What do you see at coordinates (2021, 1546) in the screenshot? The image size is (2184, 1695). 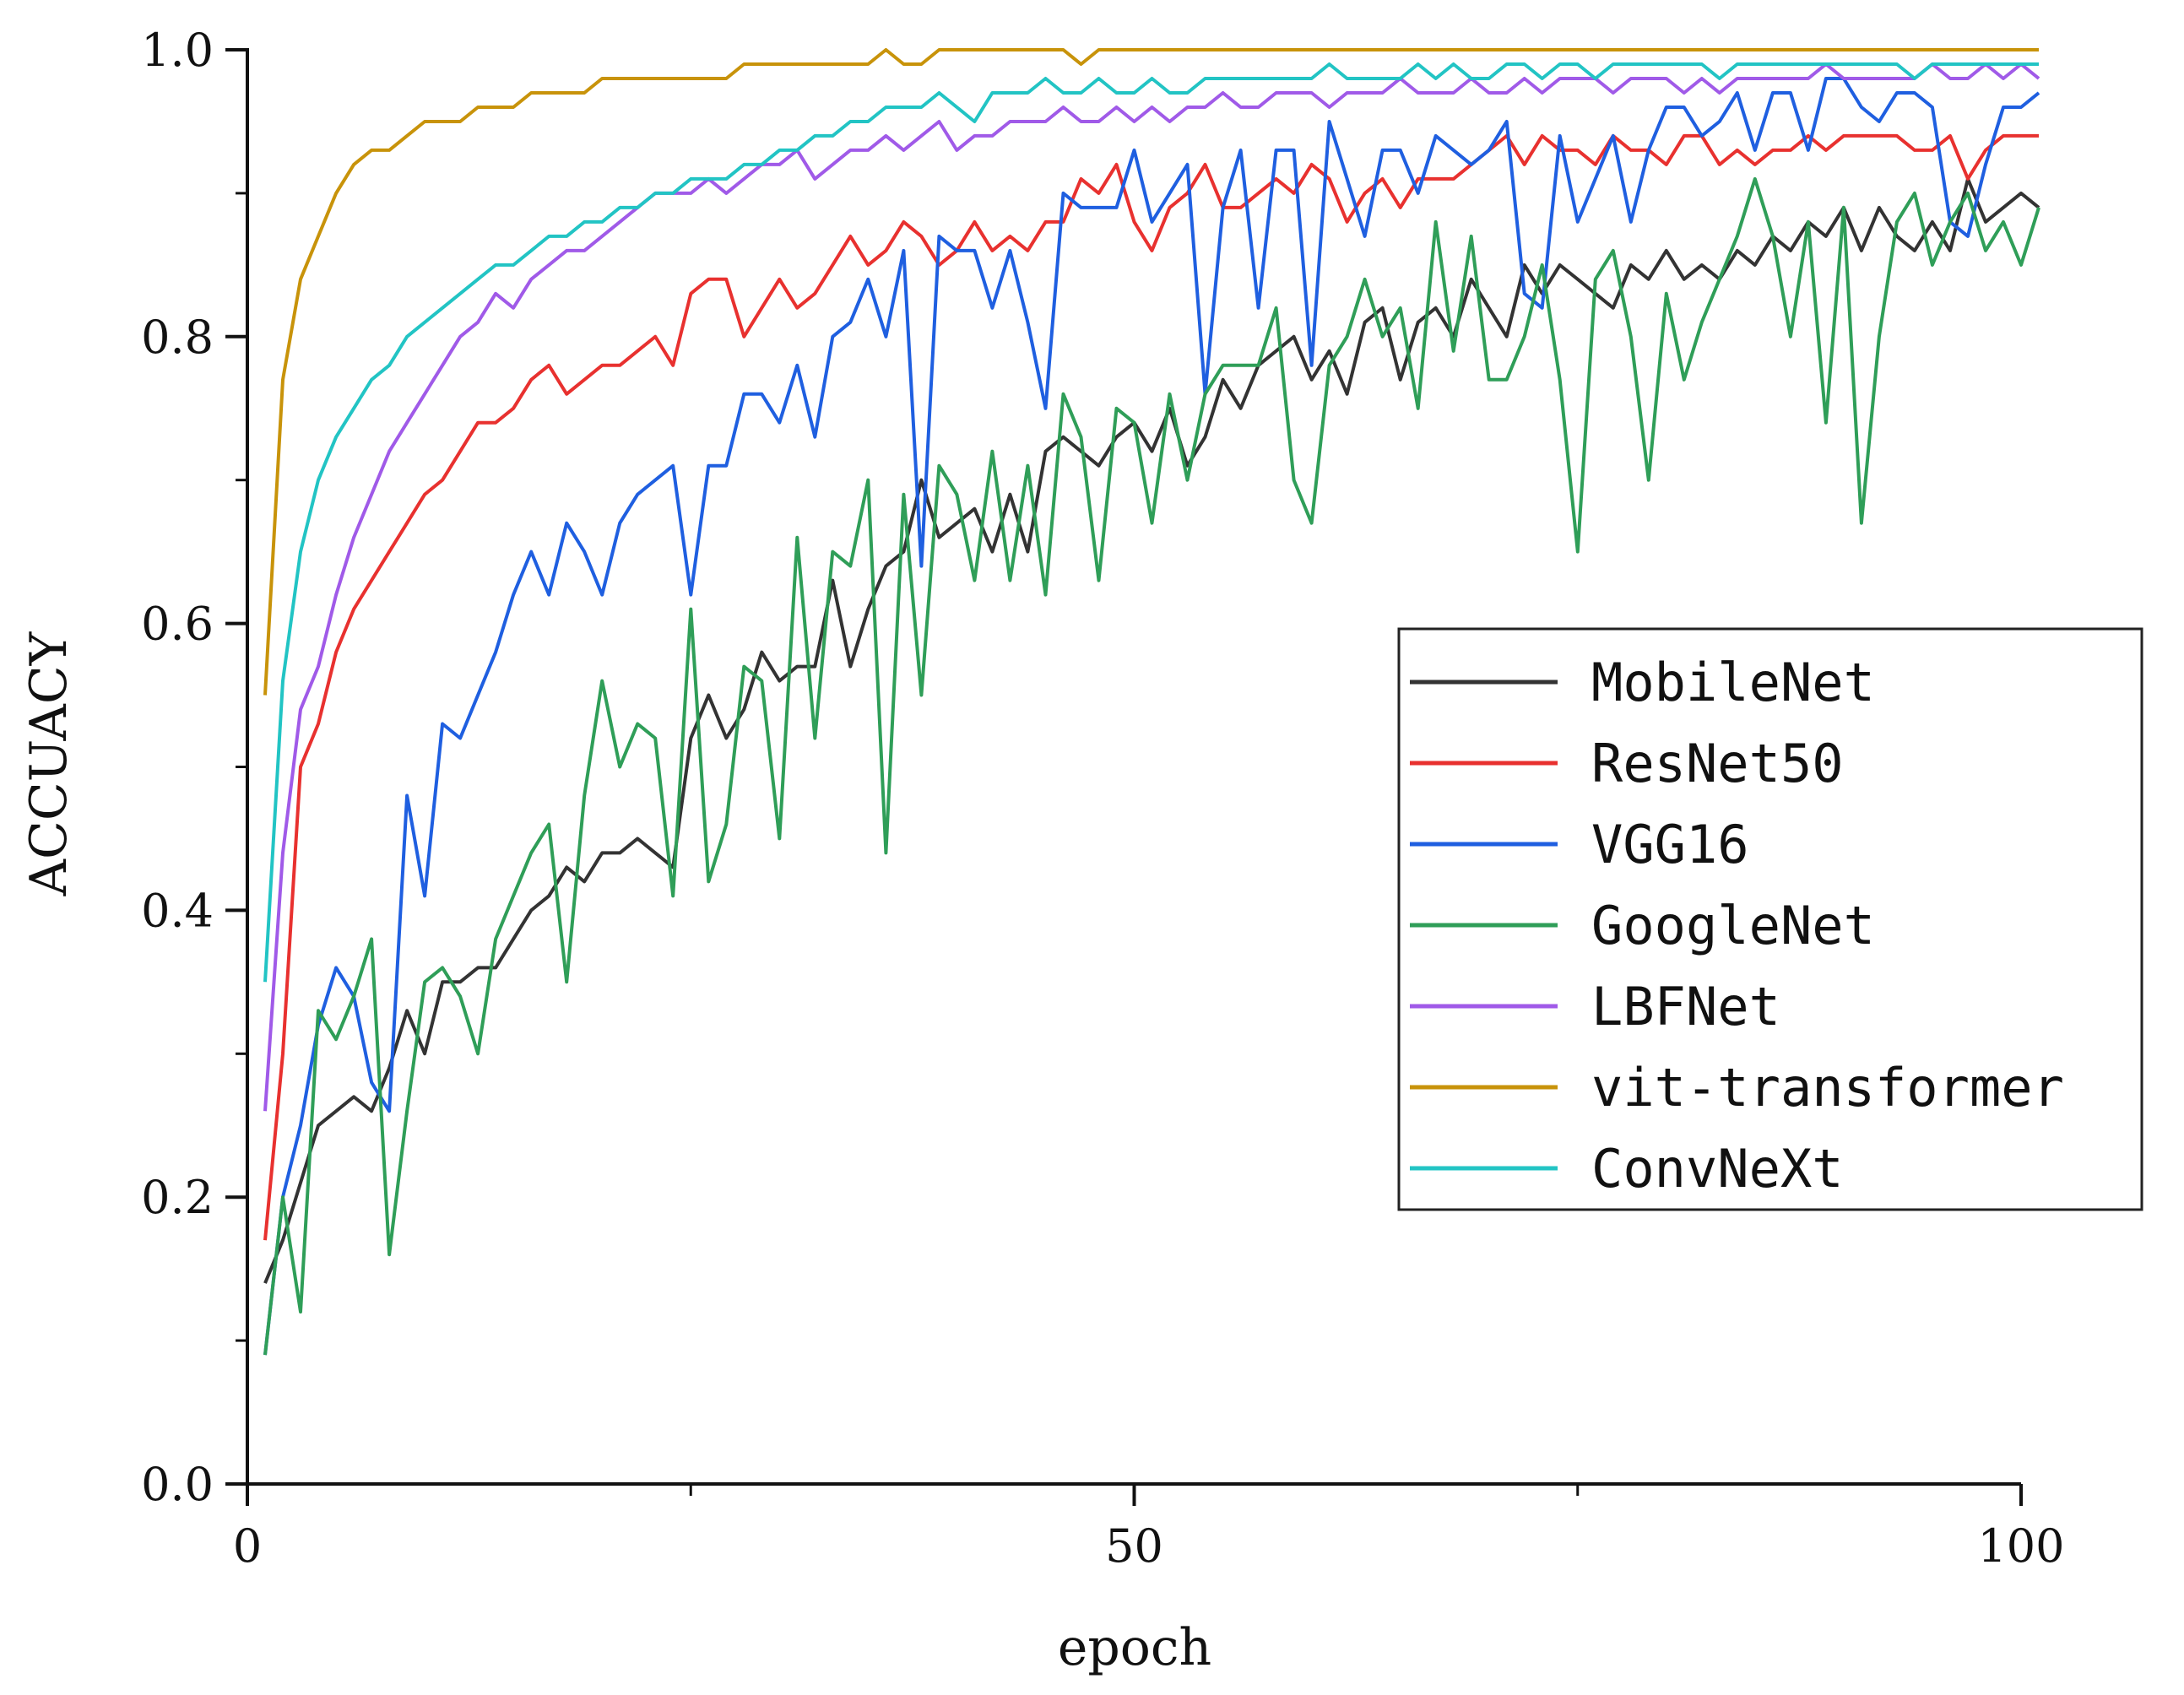 I see `x-tick-label: 100` at bounding box center [2021, 1546].